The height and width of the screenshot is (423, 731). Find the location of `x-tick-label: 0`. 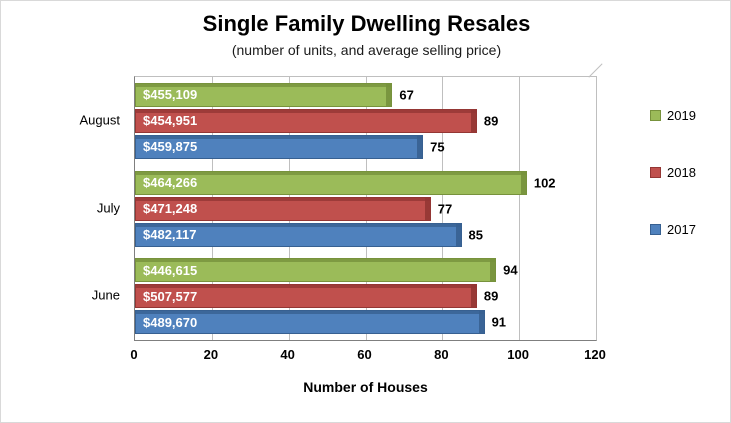

x-tick-label: 0 is located at coordinates (134, 354).